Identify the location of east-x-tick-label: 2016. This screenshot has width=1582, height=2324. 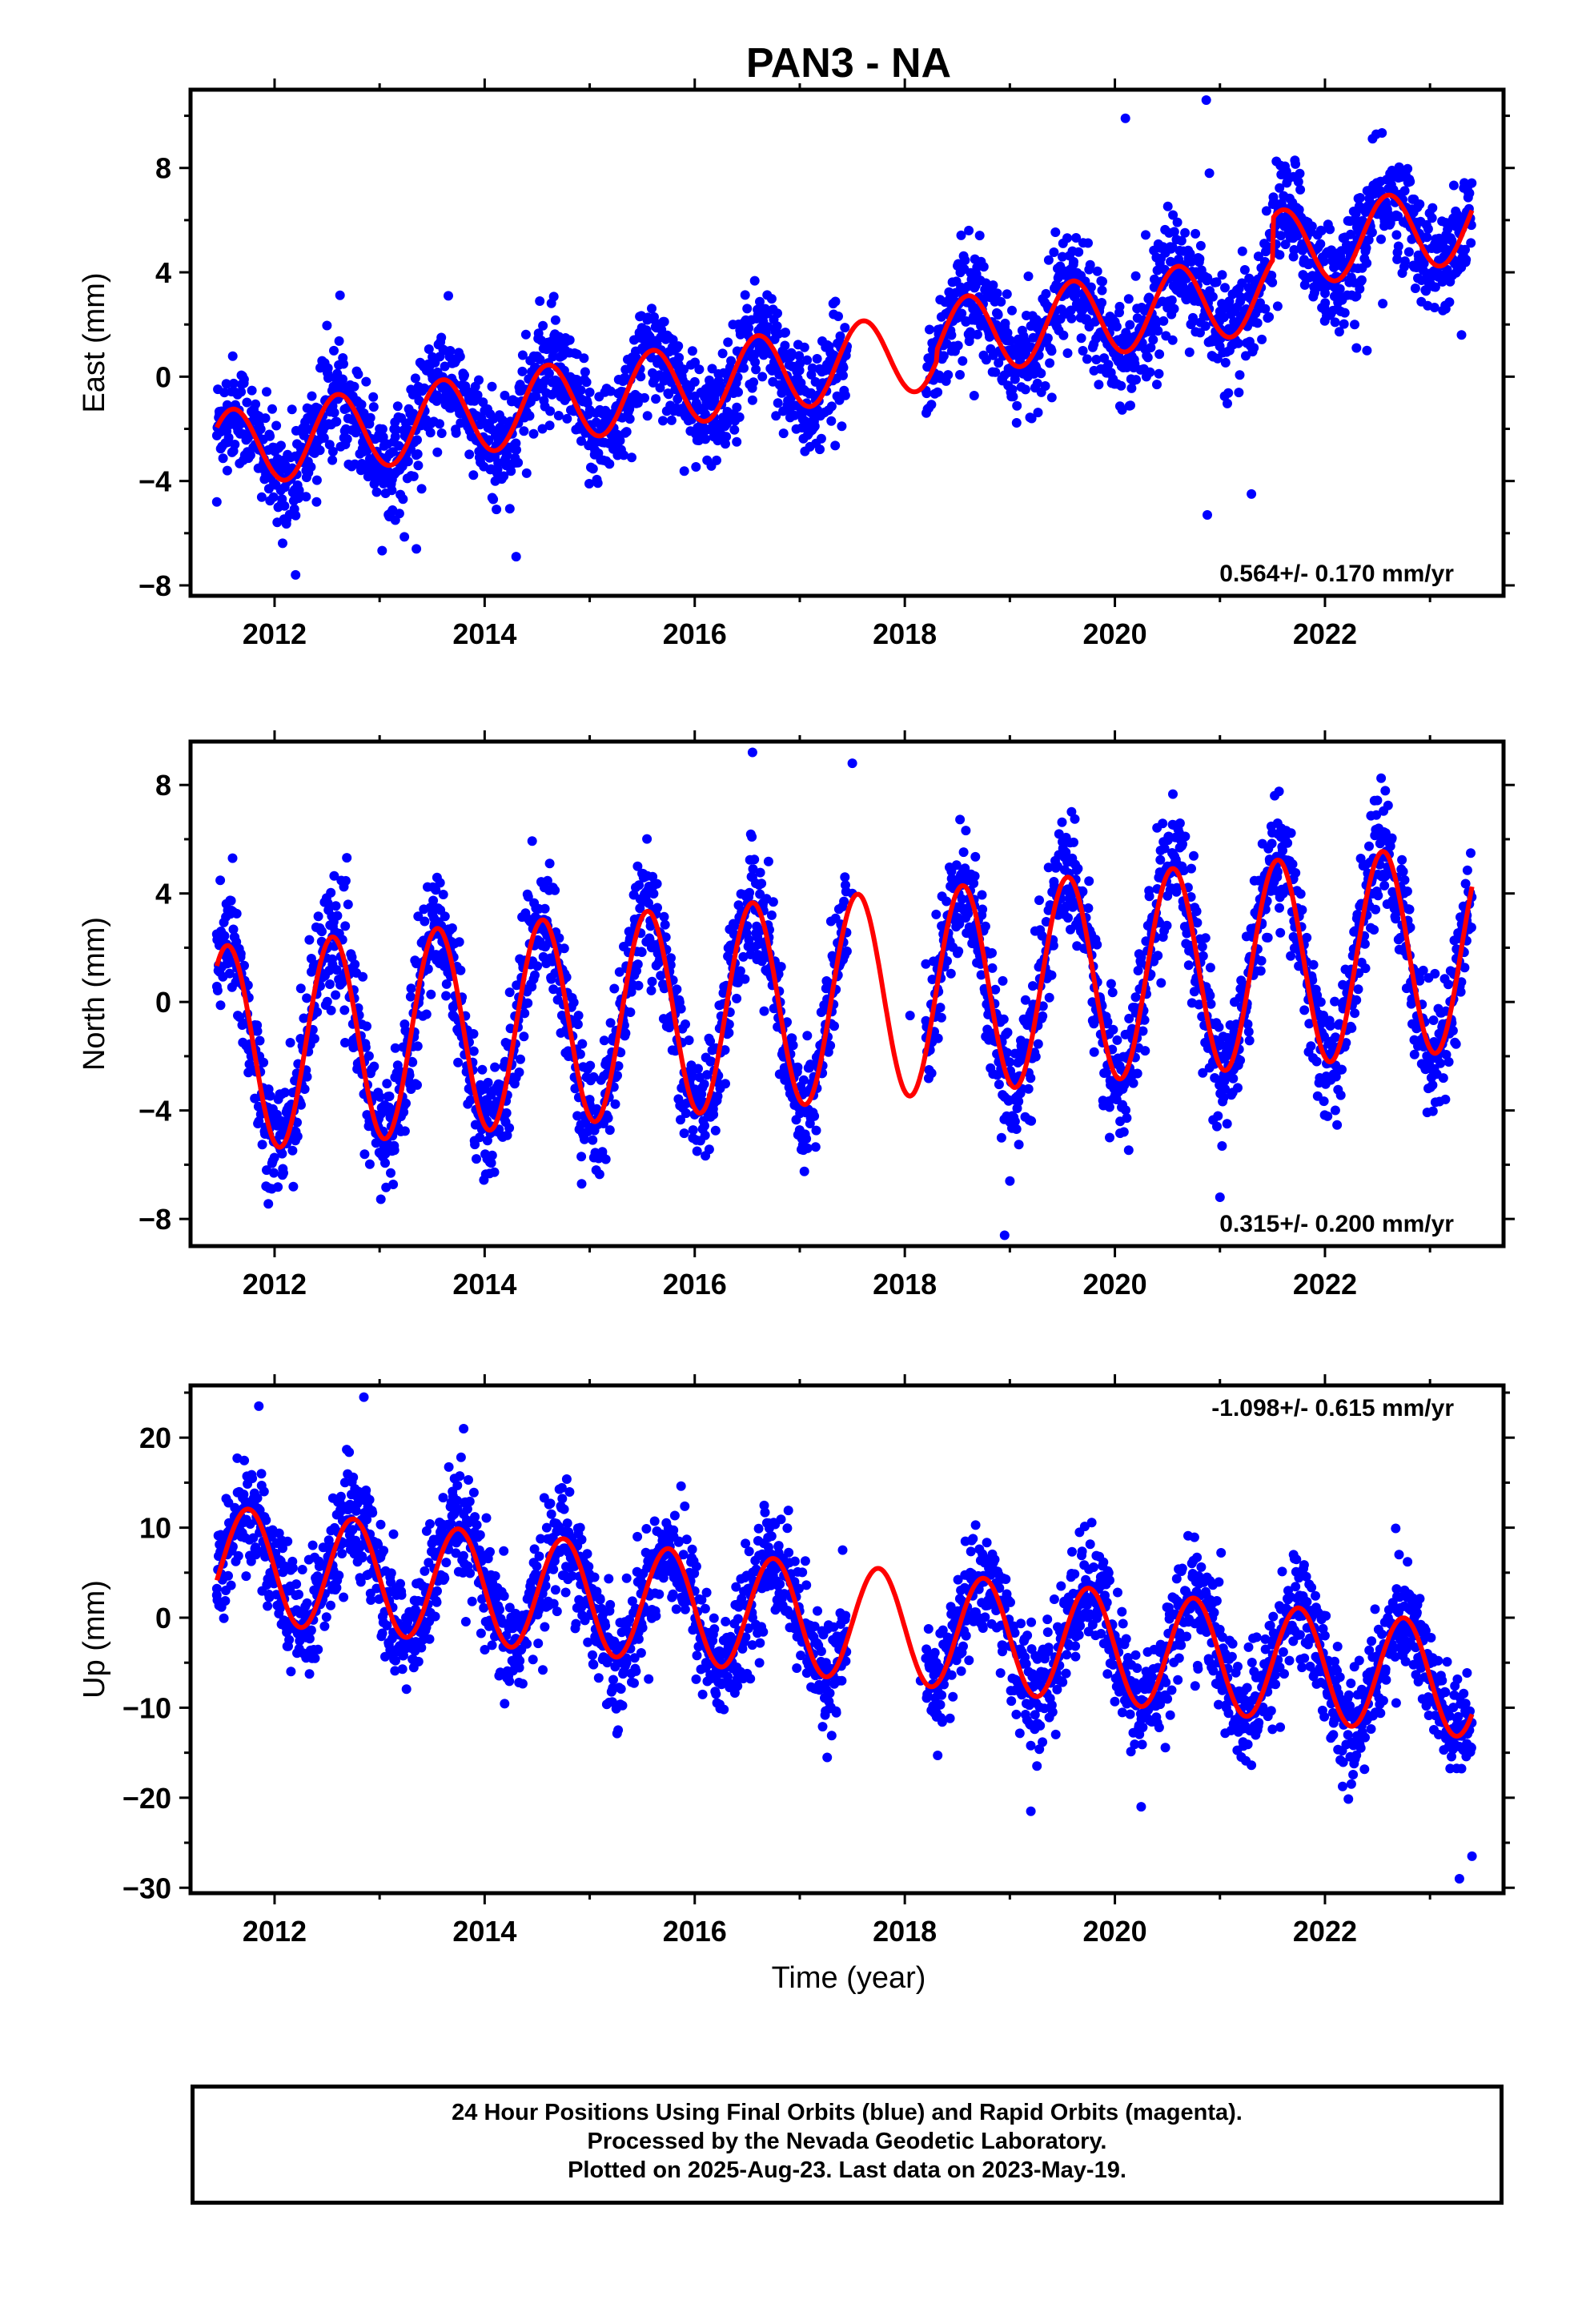
(695, 633).